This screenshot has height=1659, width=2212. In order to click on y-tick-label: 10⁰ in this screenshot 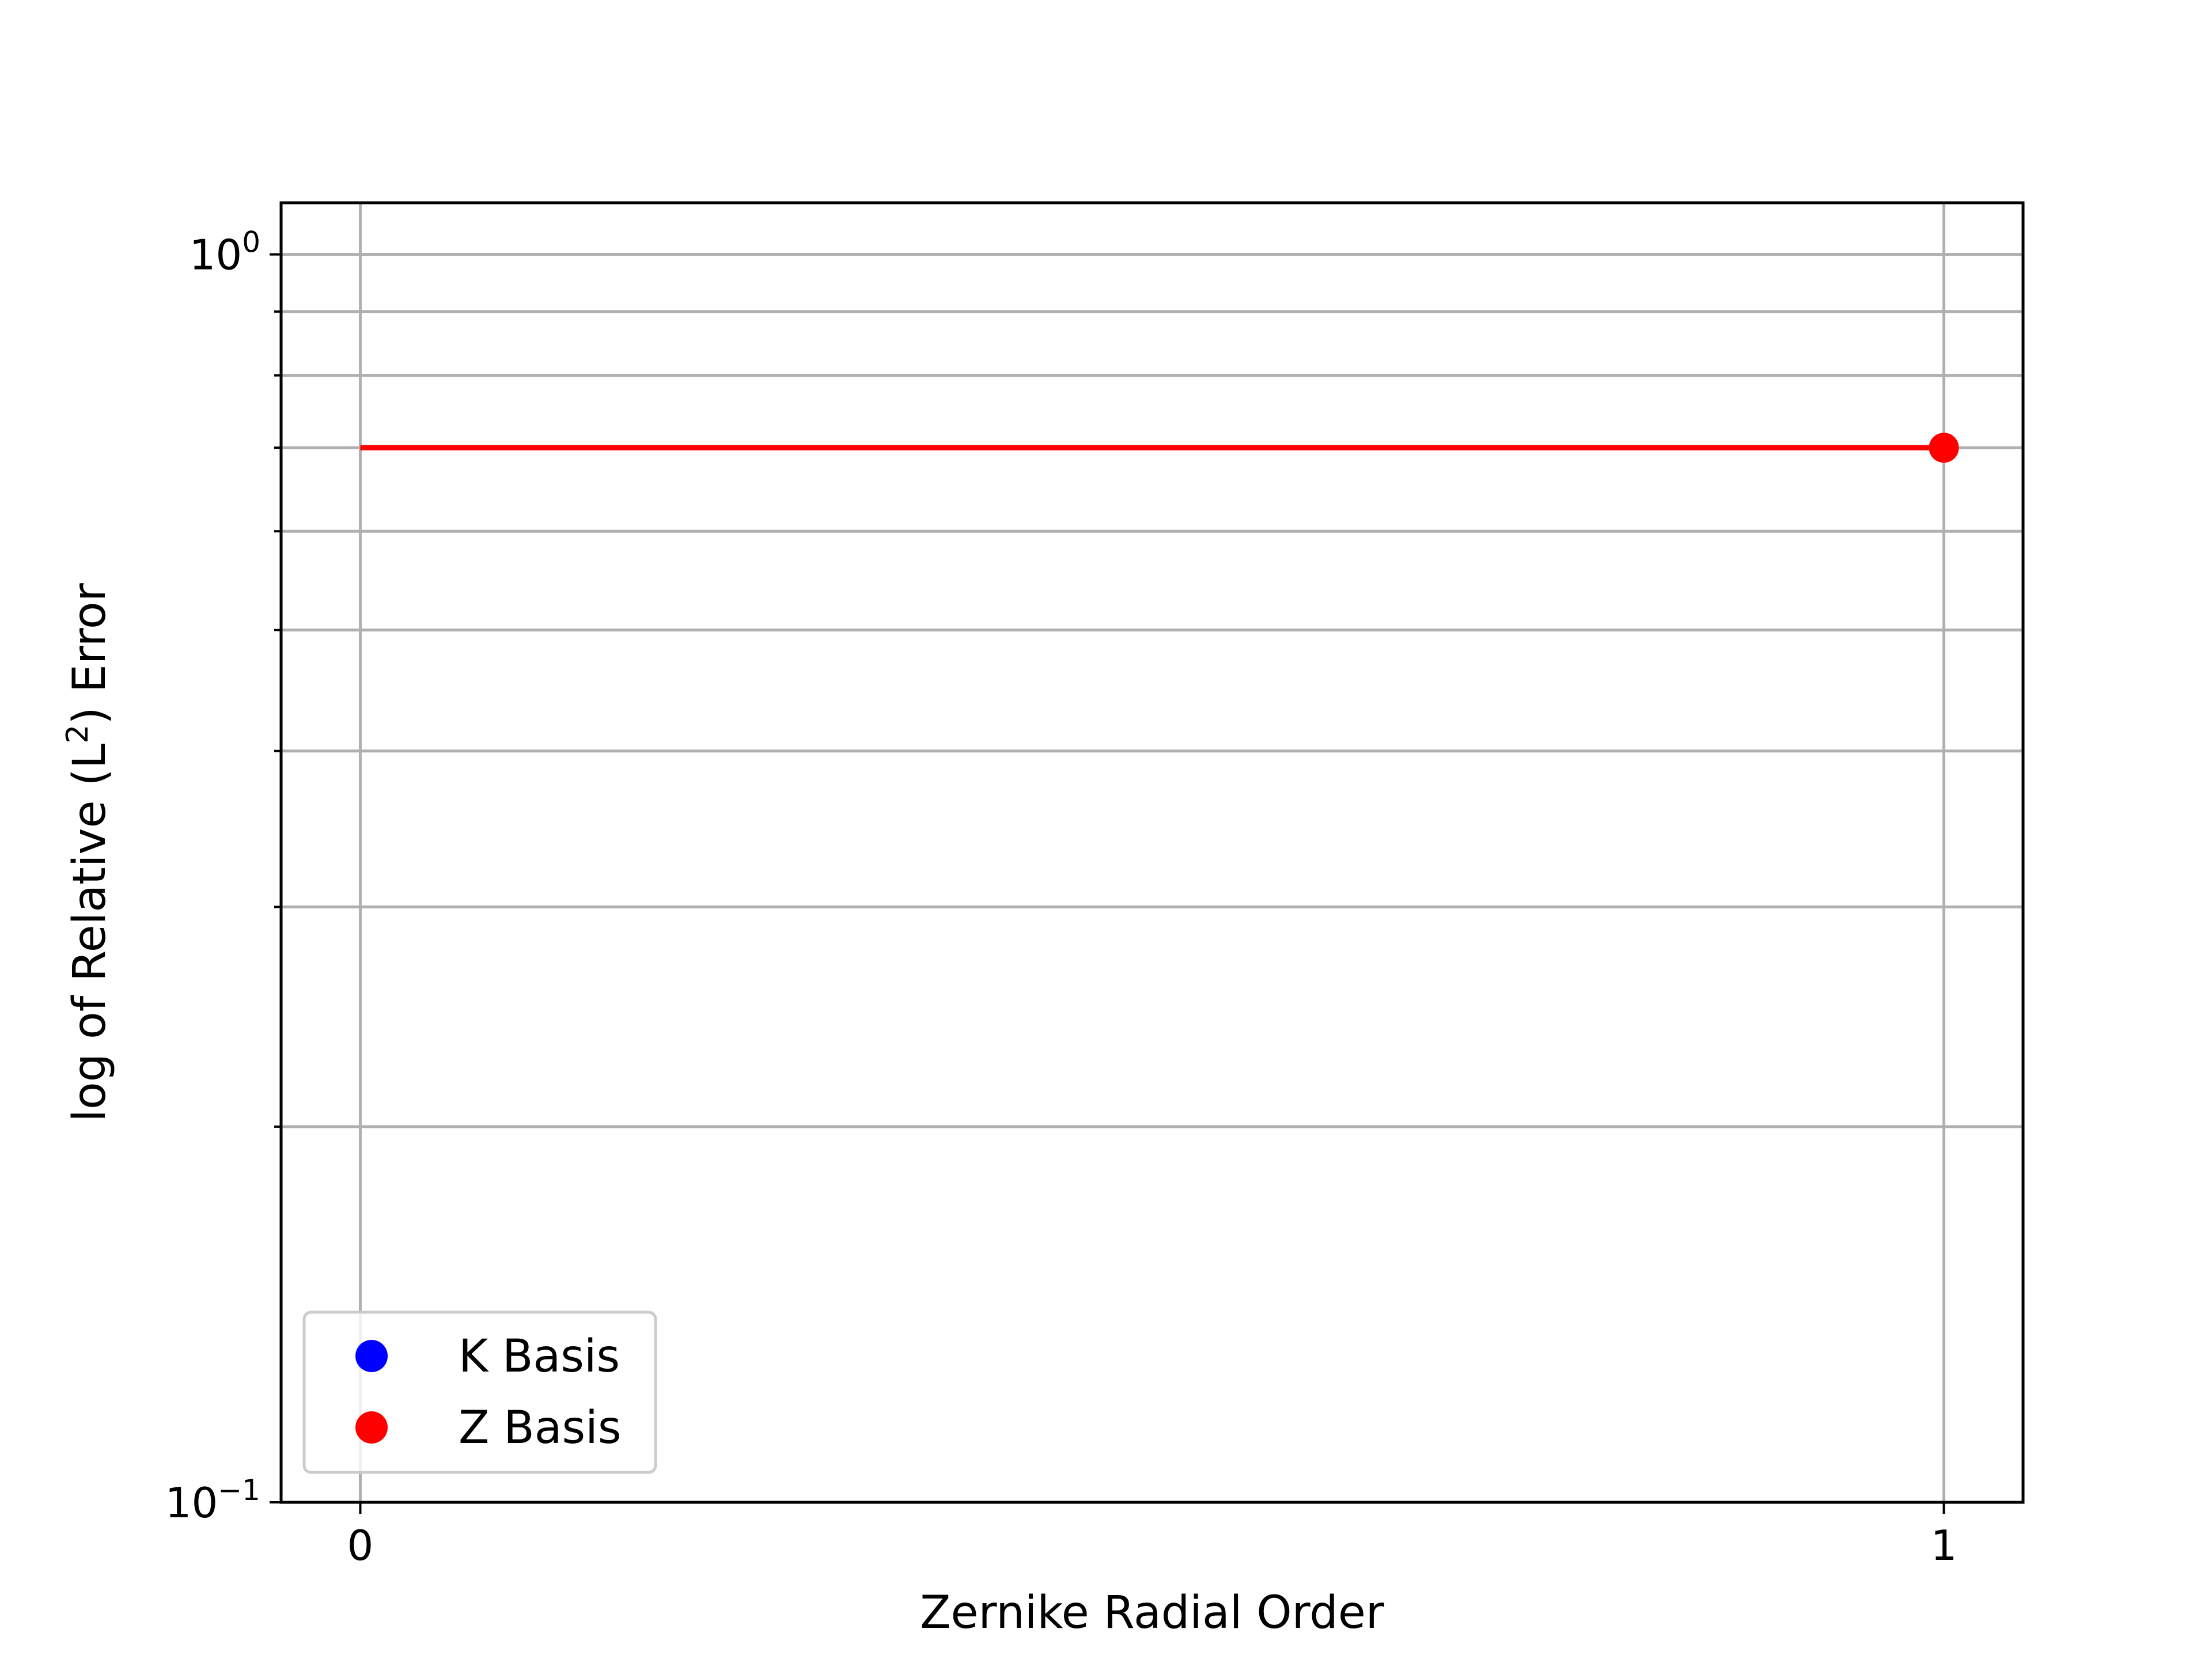, I will do `click(225, 252)`.